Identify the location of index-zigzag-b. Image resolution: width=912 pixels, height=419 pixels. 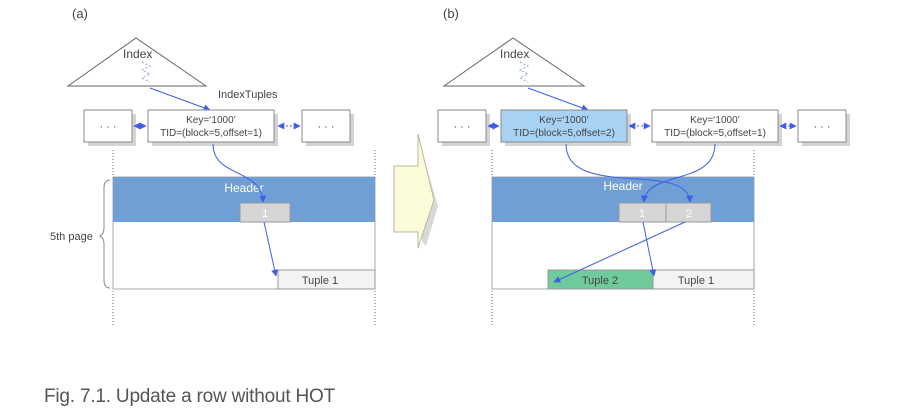
(524, 72).